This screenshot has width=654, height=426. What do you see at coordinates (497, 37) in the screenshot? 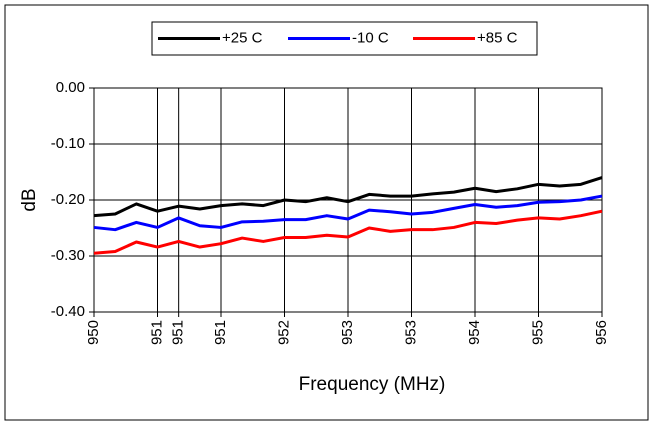
I see `legend-label: +85 C` at bounding box center [497, 37].